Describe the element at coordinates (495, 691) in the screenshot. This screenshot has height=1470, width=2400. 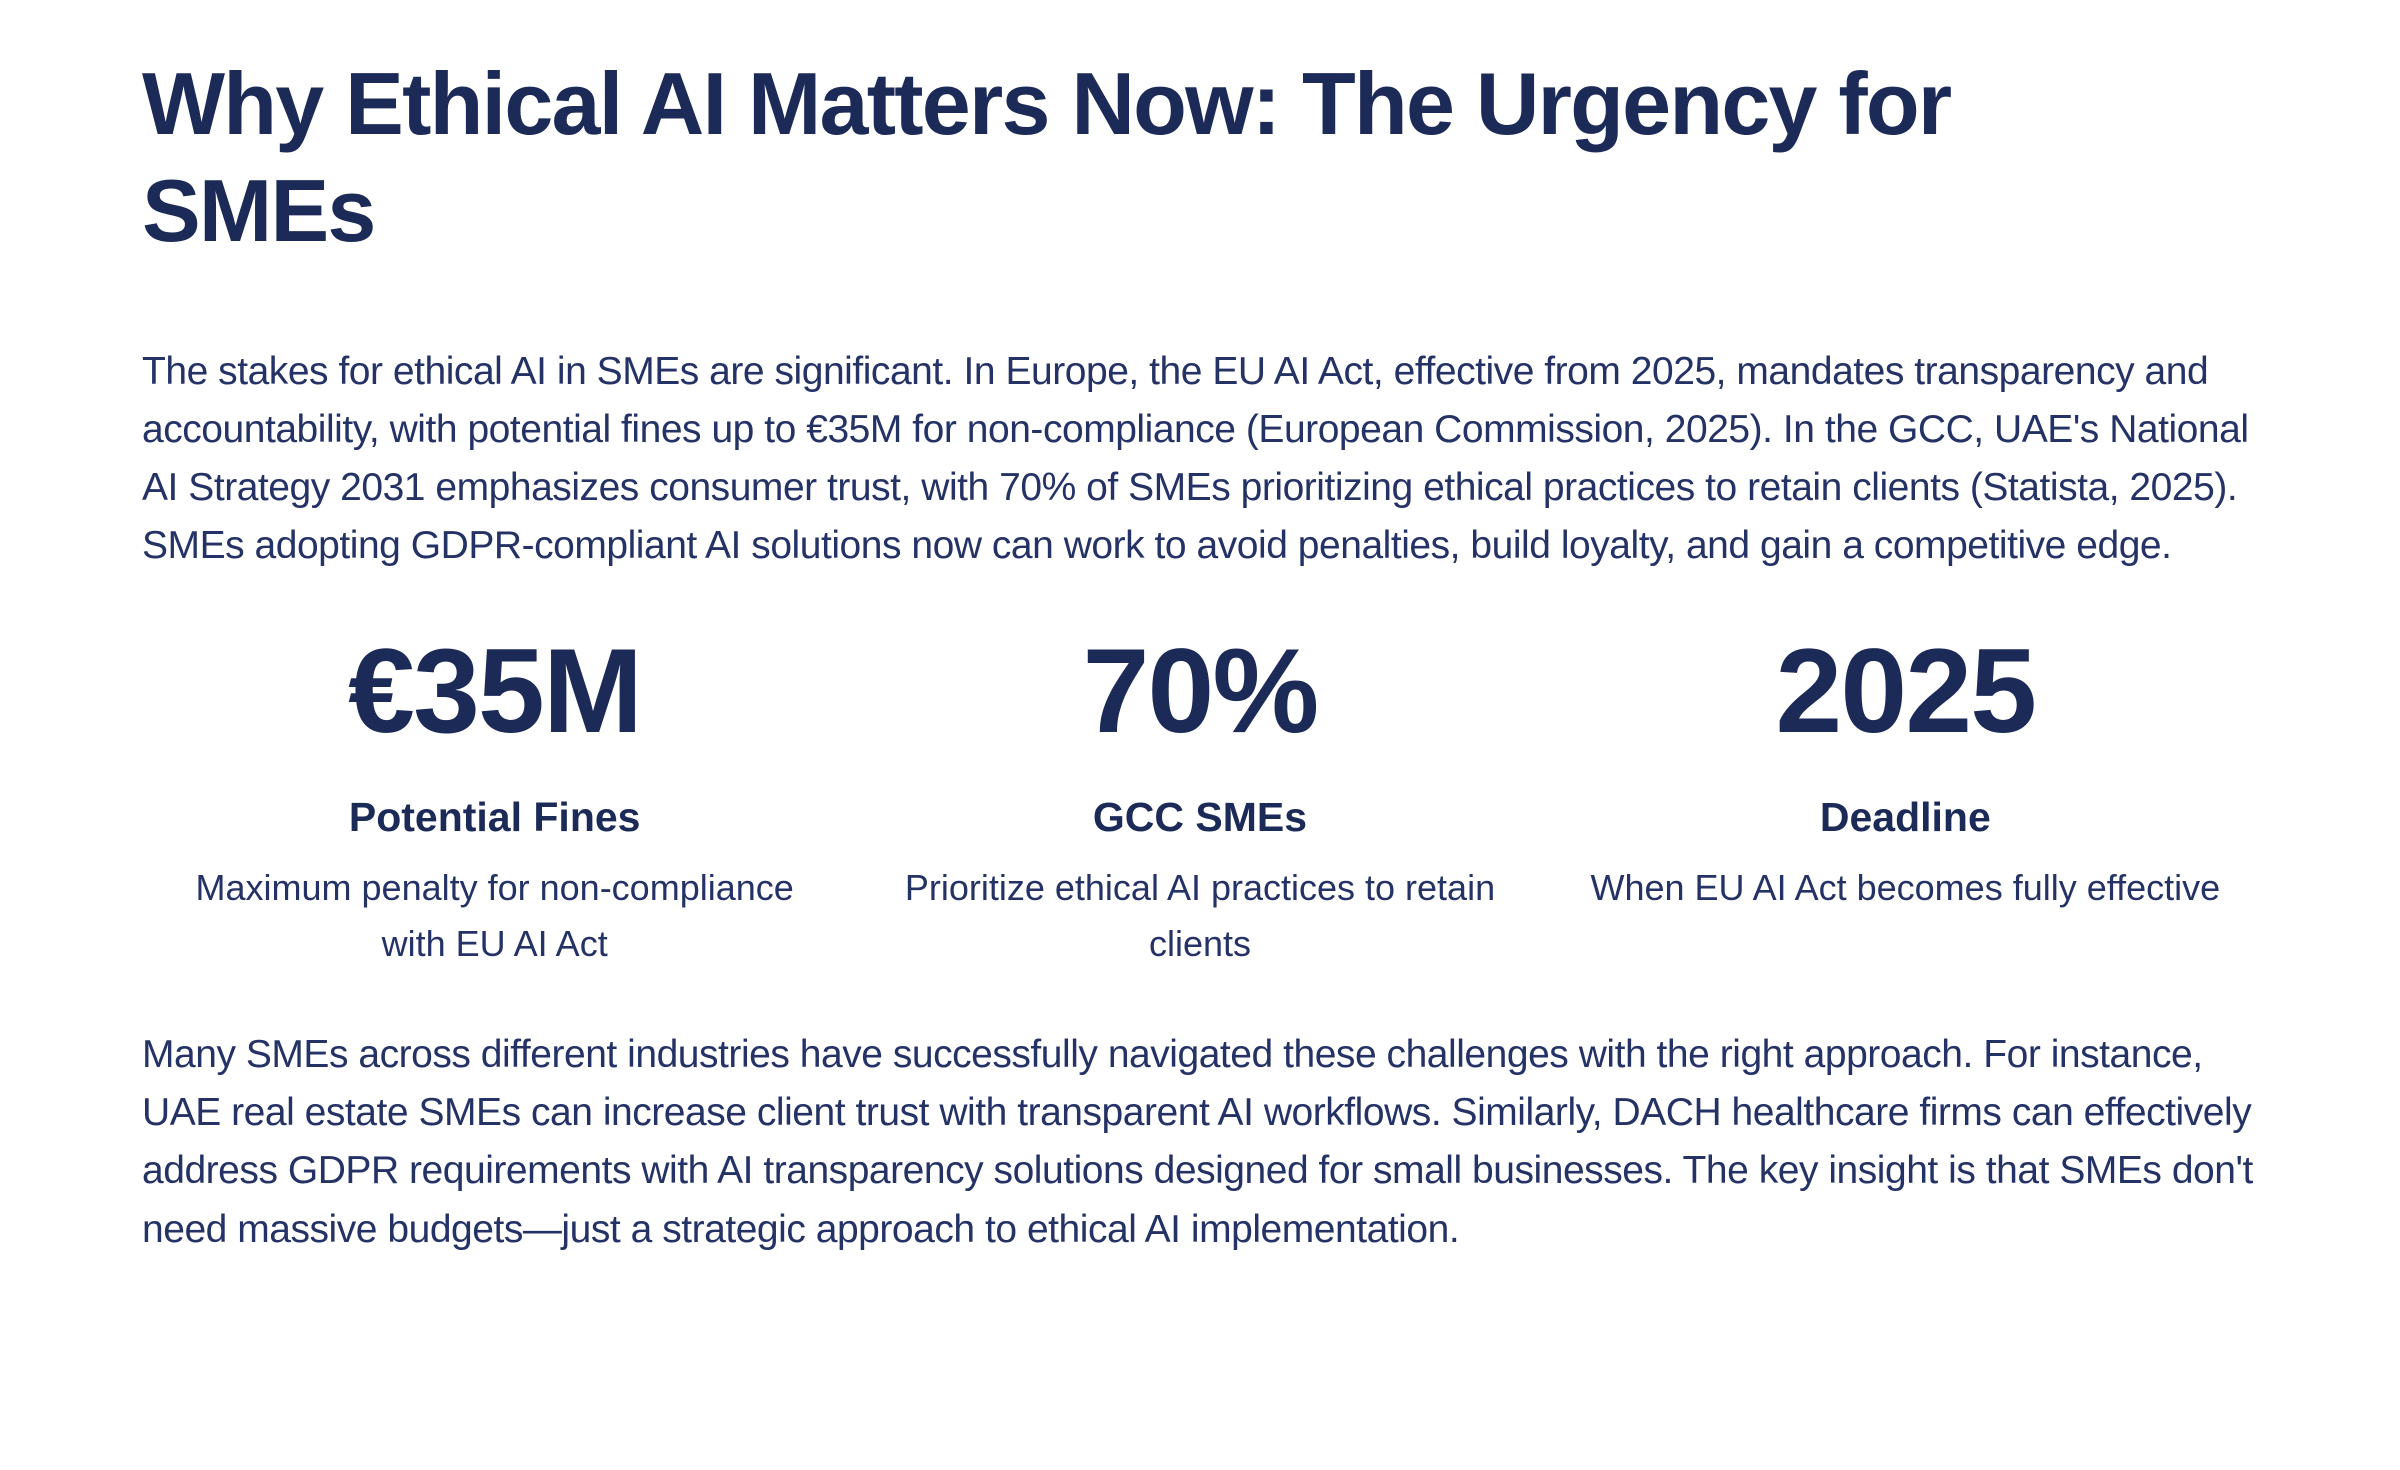
I see `stat-value-fines: €35M` at that location.